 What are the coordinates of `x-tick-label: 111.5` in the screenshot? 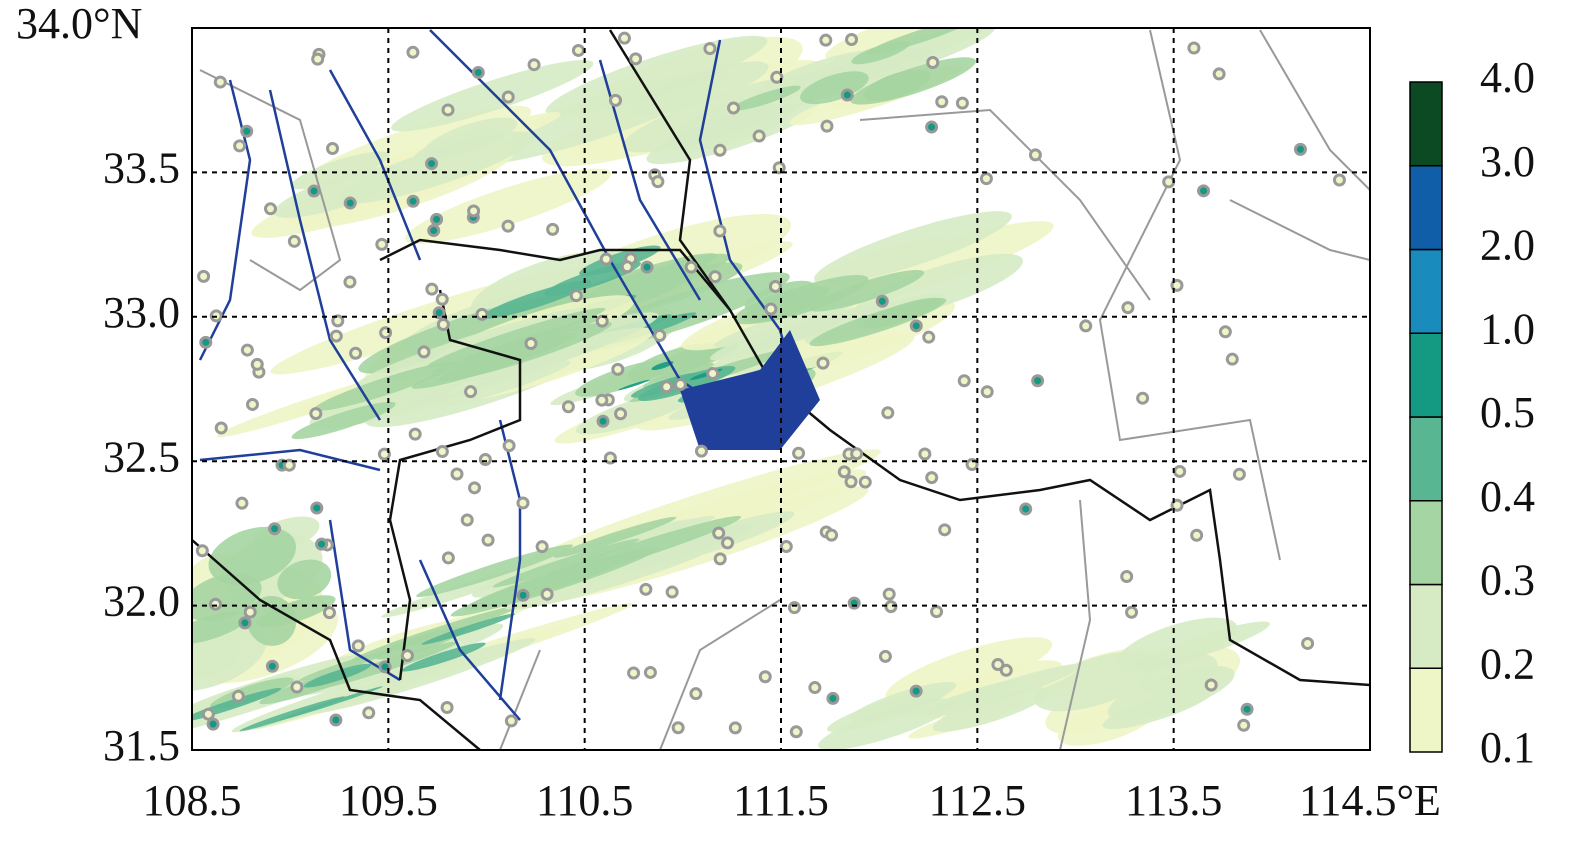 It's located at (781, 800).